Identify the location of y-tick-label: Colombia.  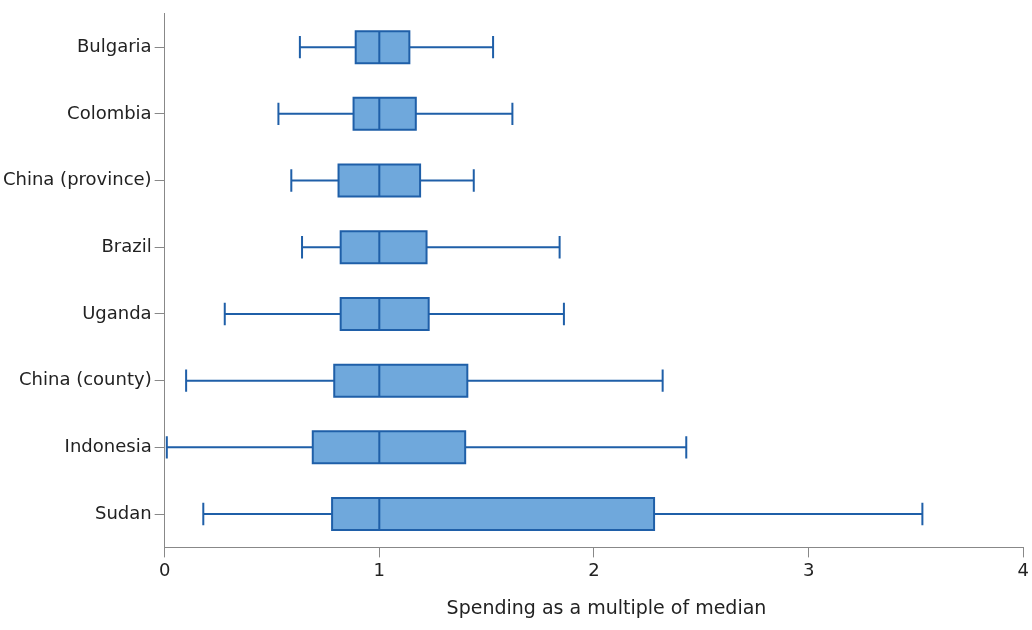
(109, 112).